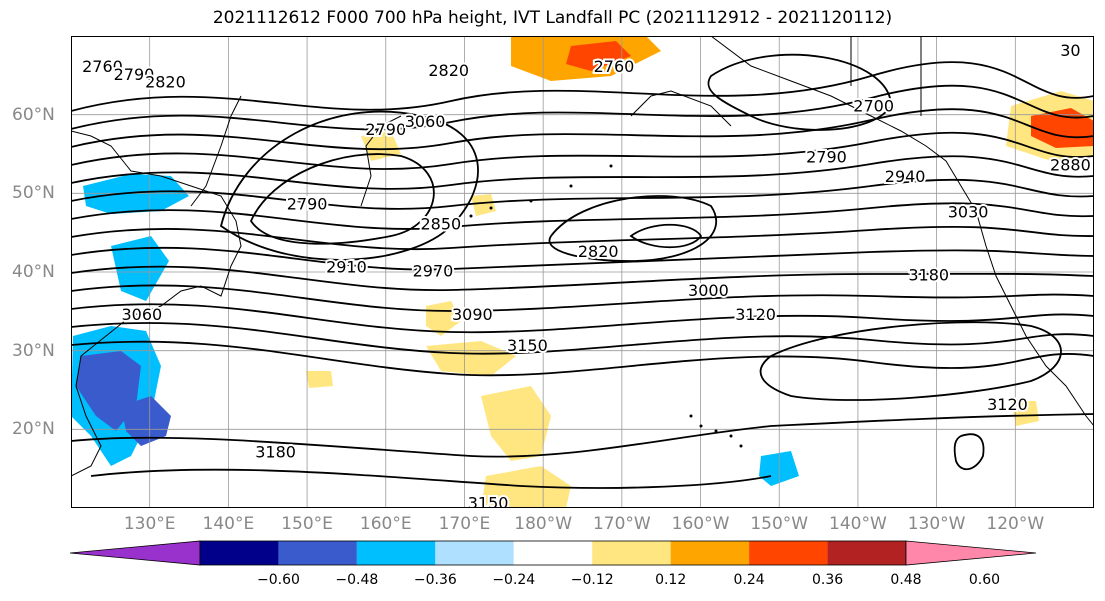 The image size is (1105, 601). I want to click on contour-label: 2700, so click(873, 105).